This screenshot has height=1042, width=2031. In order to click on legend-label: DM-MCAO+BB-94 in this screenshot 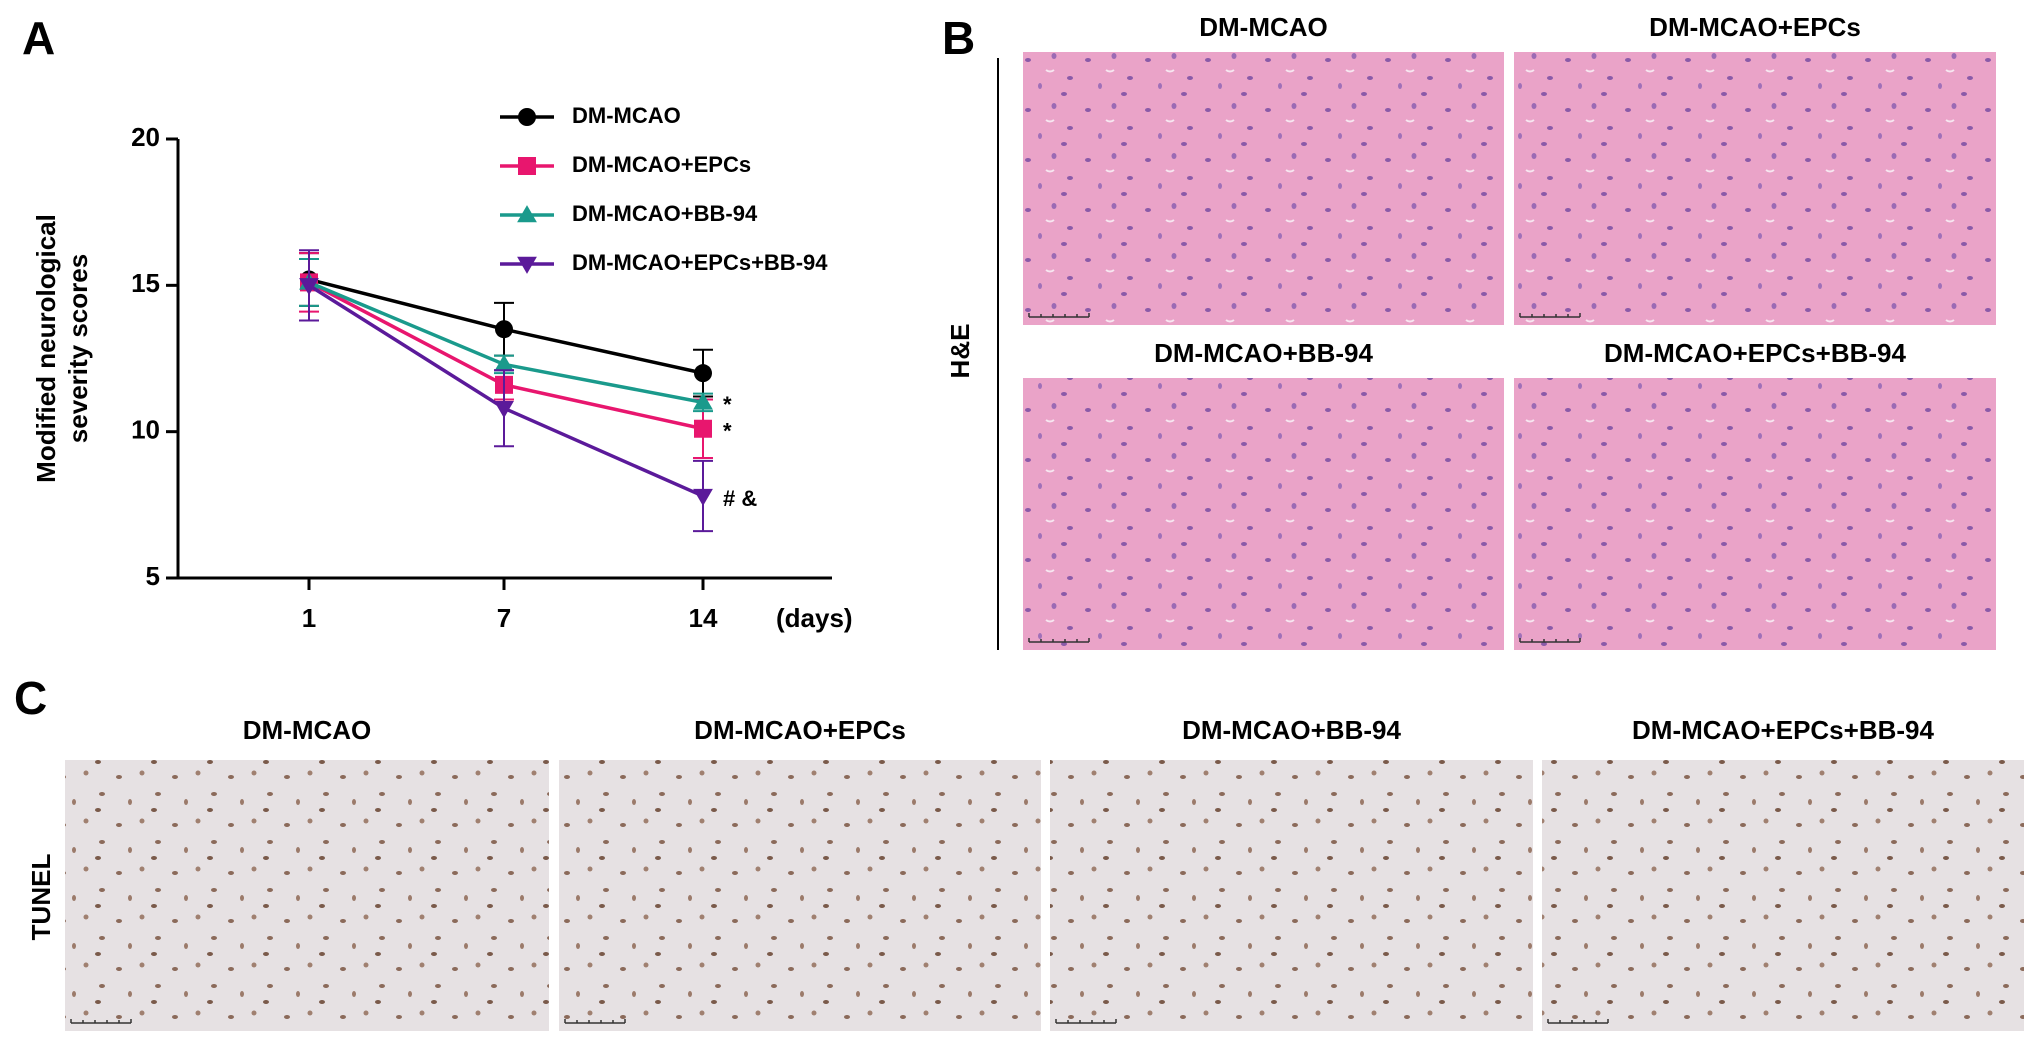, I will do `click(665, 213)`.